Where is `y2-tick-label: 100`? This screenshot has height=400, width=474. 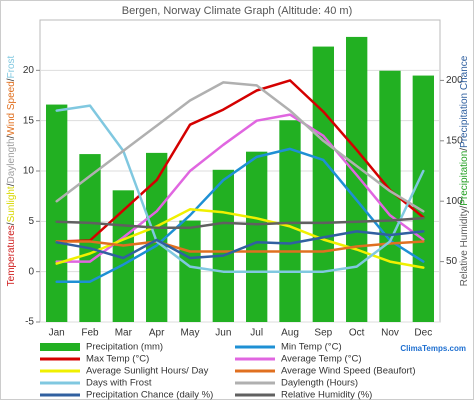
y2-tick-label: 100 is located at coordinates (454, 201).